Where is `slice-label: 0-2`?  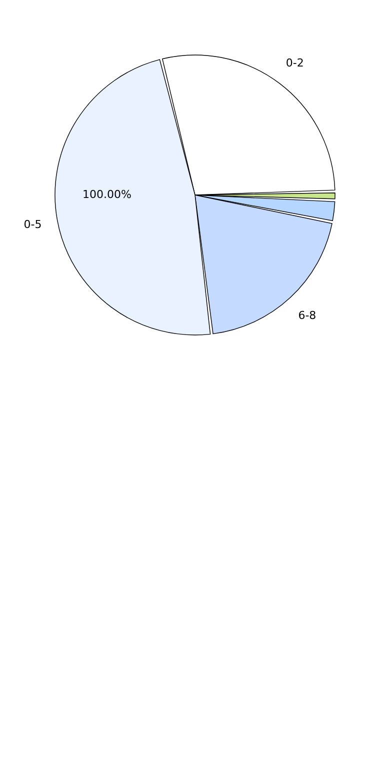 slice-label: 0-2 is located at coordinates (295, 63).